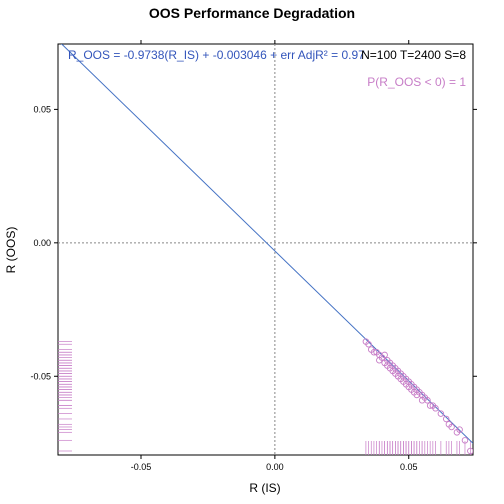  What do you see at coordinates (275, 467) in the screenshot?
I see `x-tick-label: 0.00` at bounding box center [275, 467].